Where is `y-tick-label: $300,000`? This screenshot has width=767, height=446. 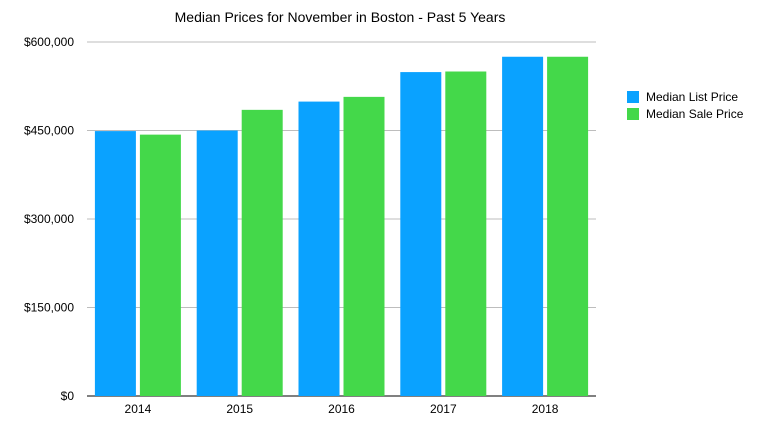 y-tick-label: $300,000 is located at coordinates (49, 219).